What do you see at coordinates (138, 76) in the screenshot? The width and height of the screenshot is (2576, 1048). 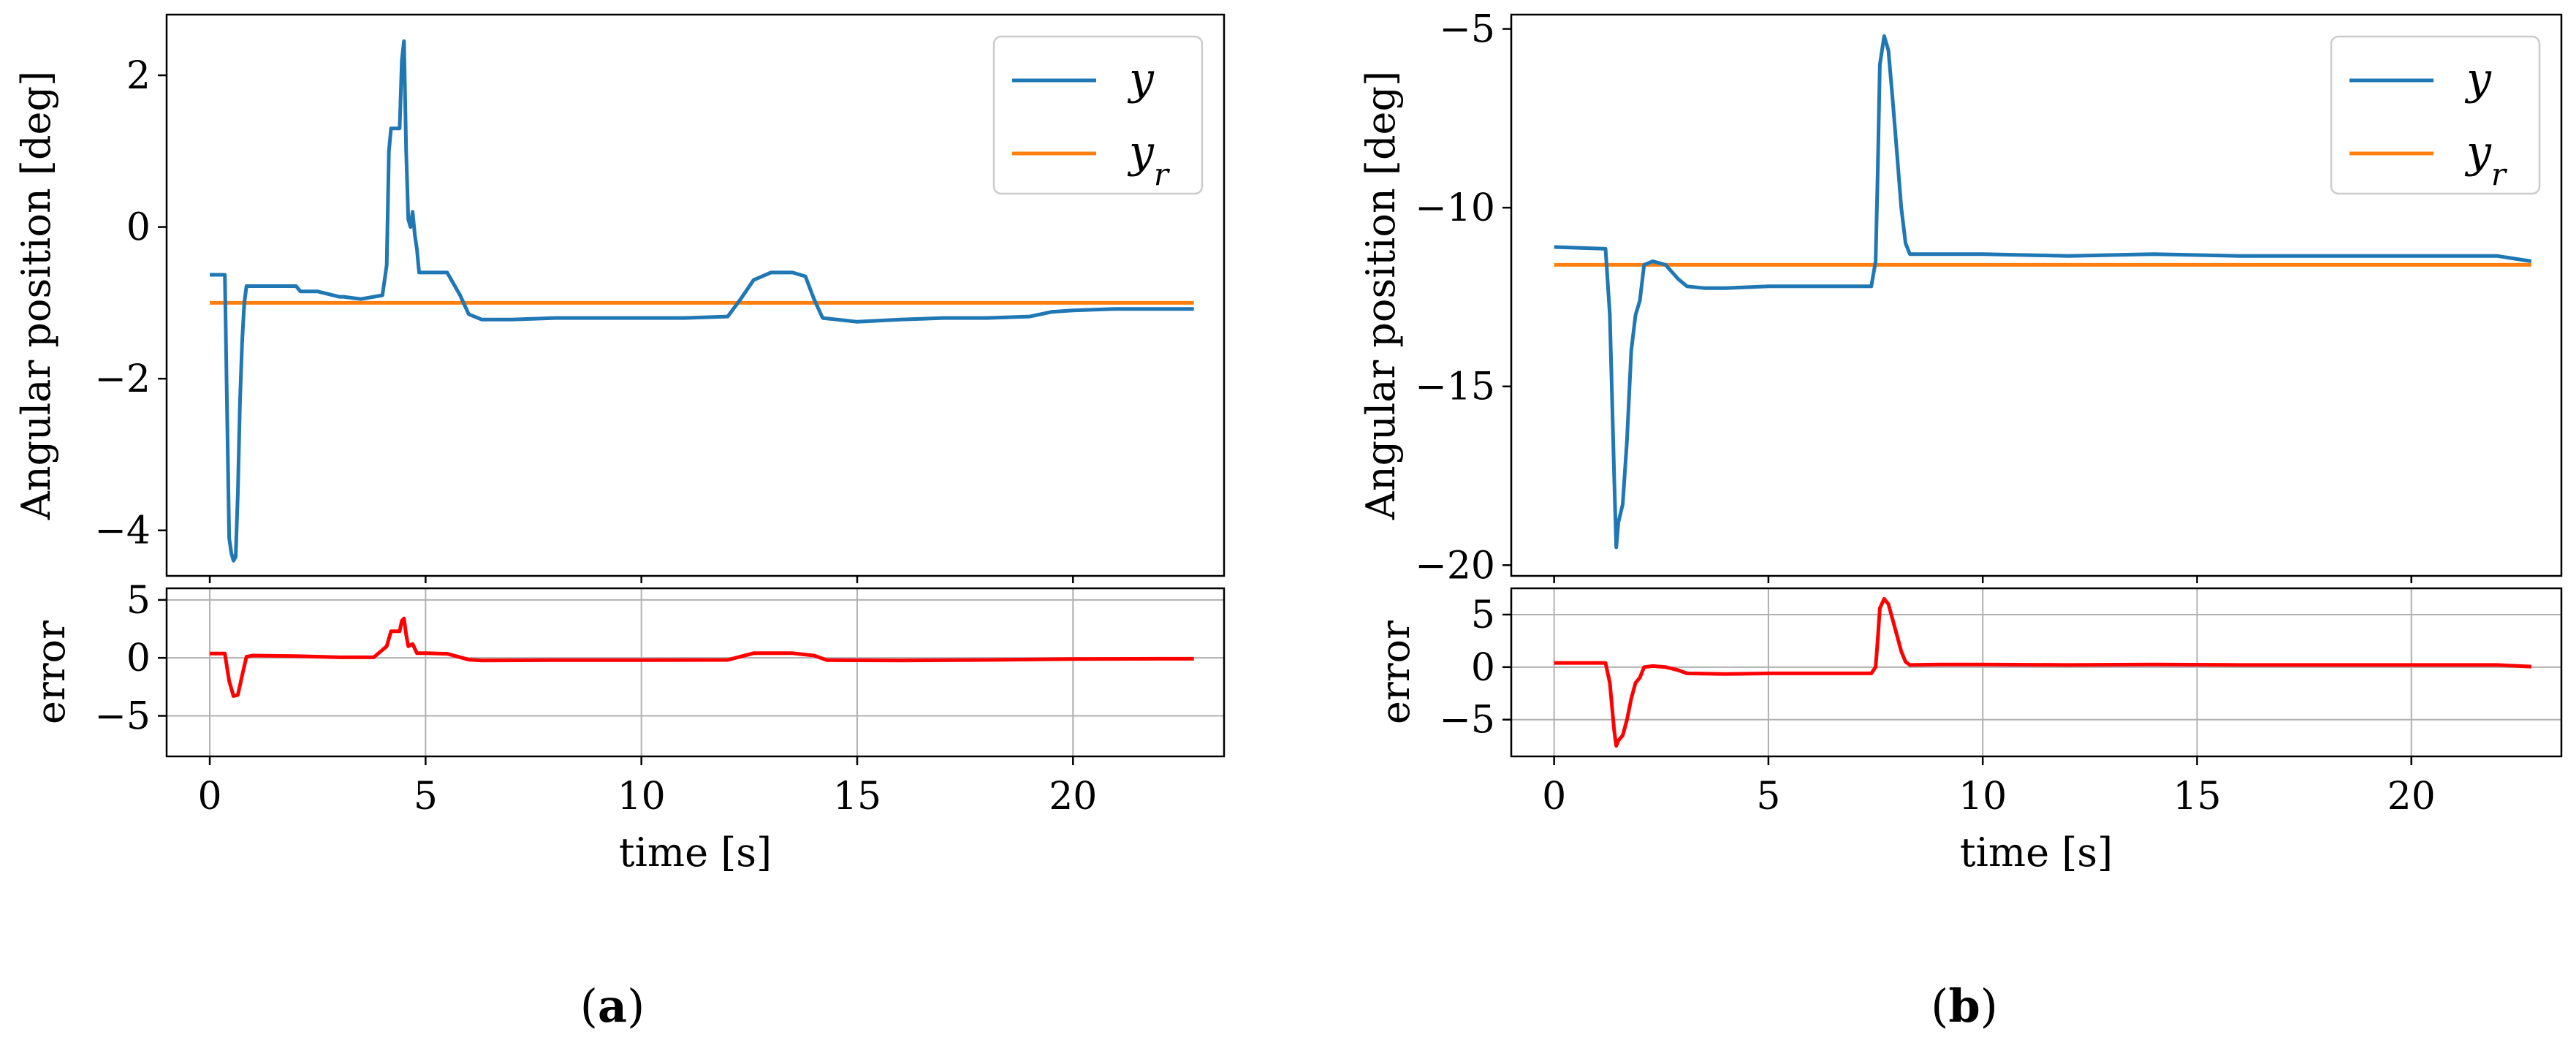 I see `y-tick-label: 2` at bounding box center [138, 76].